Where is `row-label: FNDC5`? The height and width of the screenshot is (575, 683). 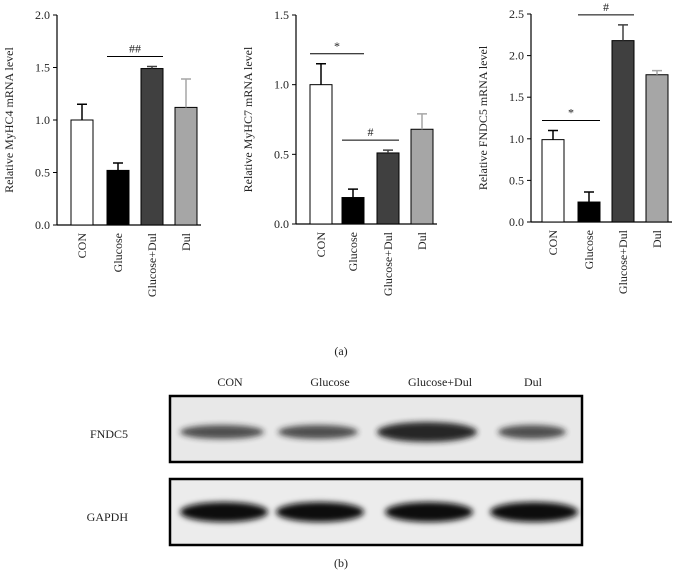 row-label: FNDC5 is located at coordinates (109, 434).